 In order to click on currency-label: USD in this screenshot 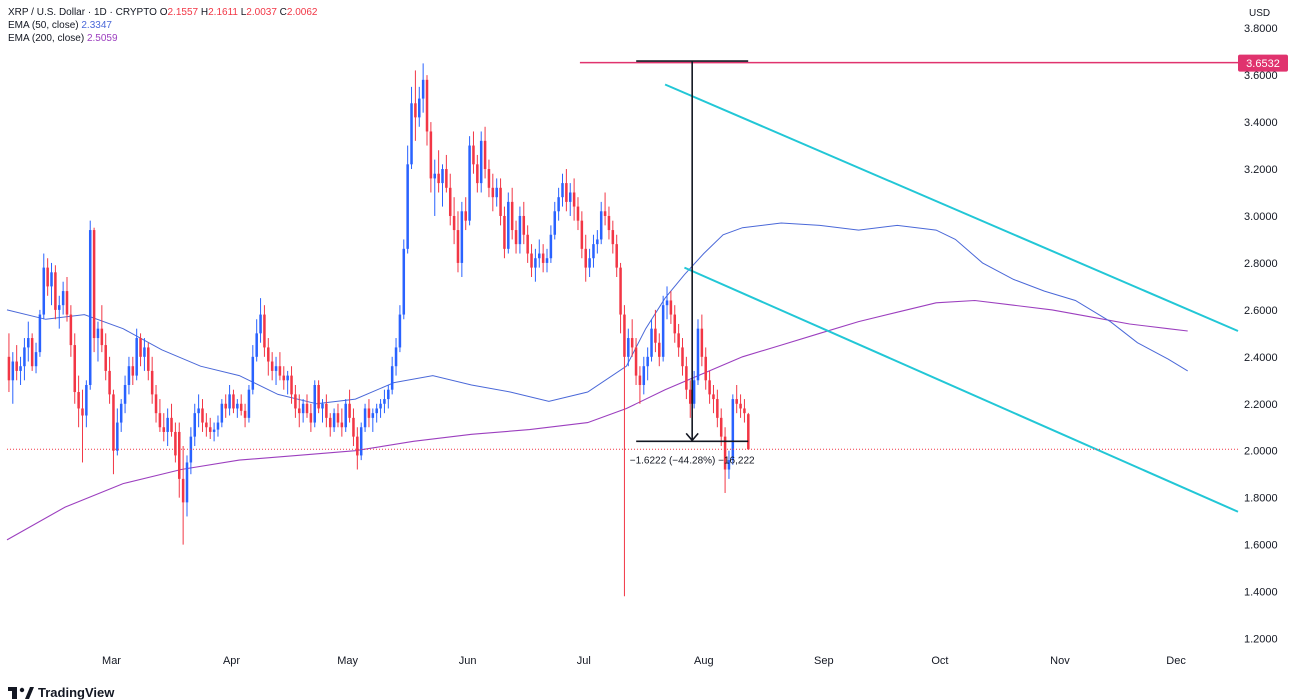, I will do `click(1260, 13)`.